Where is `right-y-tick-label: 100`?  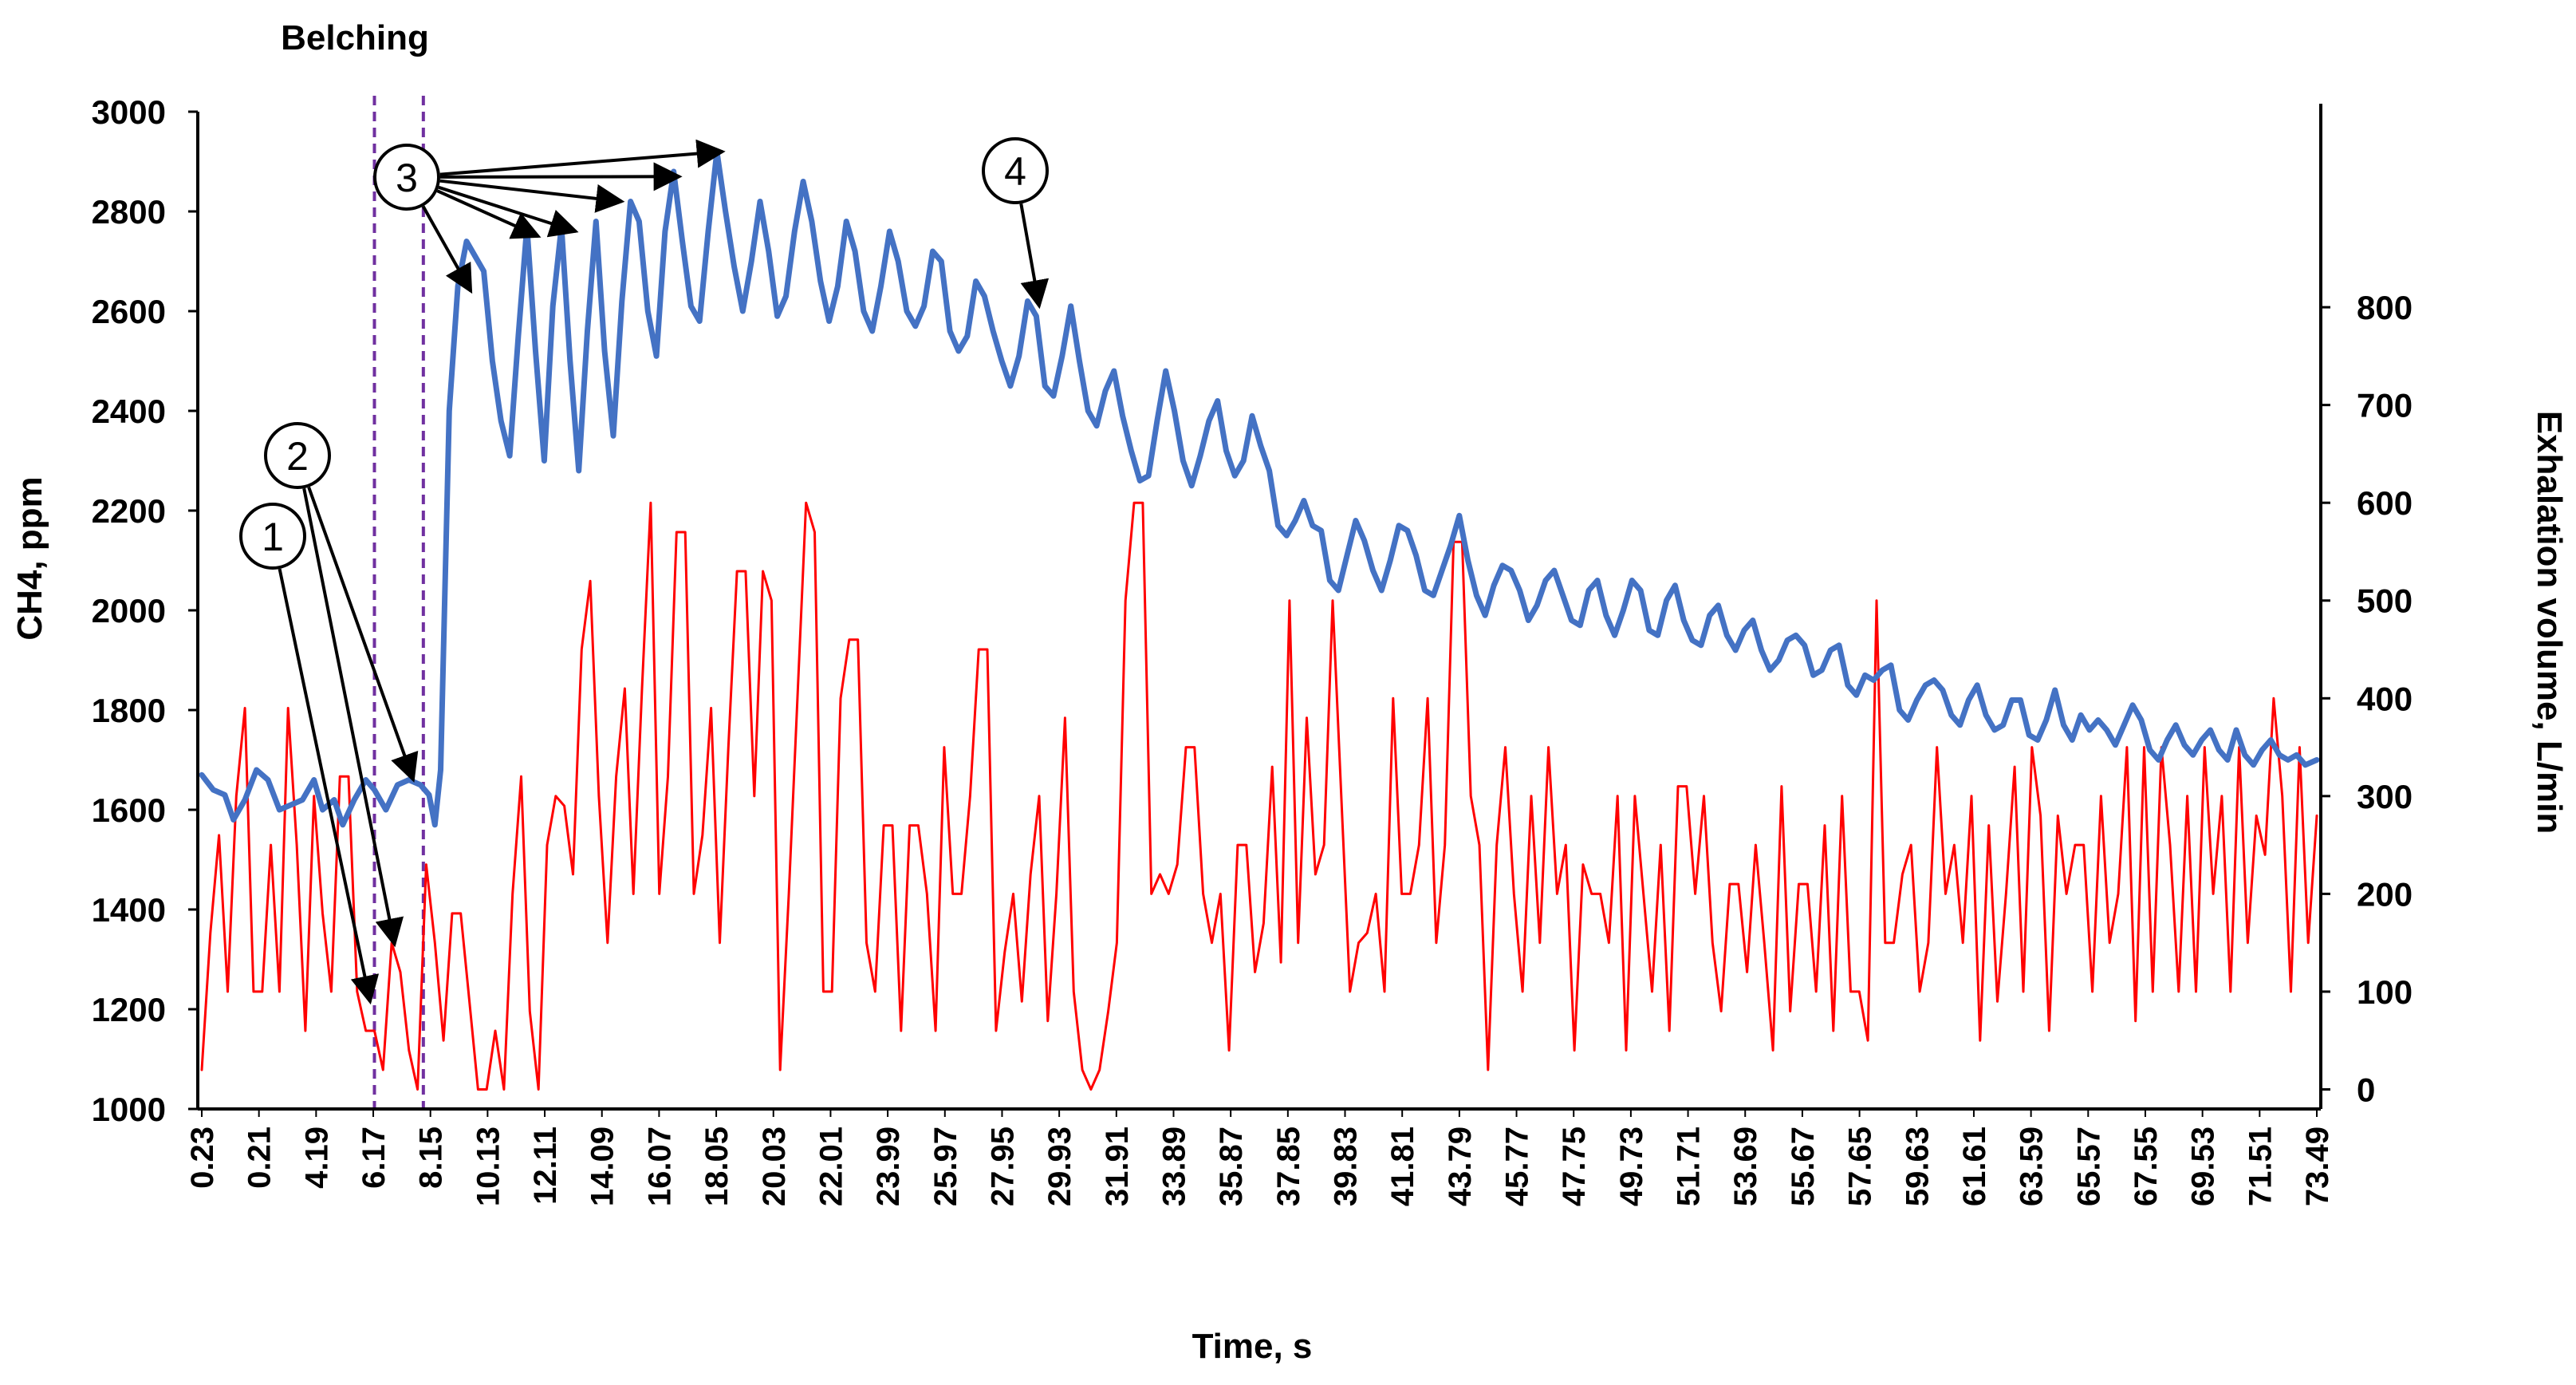 right-y-tick-label: 100 is located at coordinates (2385, 992).